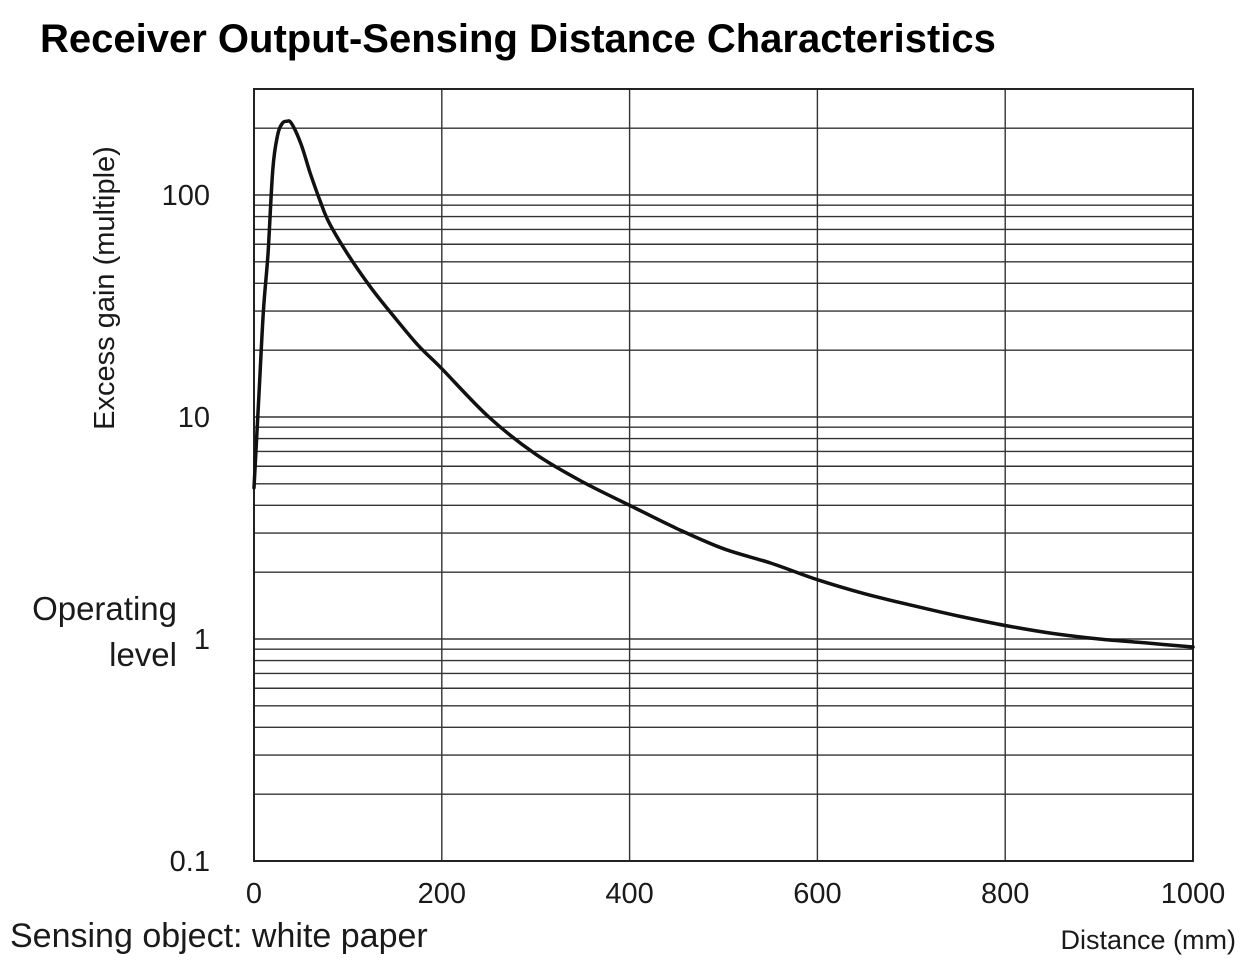  I want to click on annotation-line-1: Operating, so click(104, 608).